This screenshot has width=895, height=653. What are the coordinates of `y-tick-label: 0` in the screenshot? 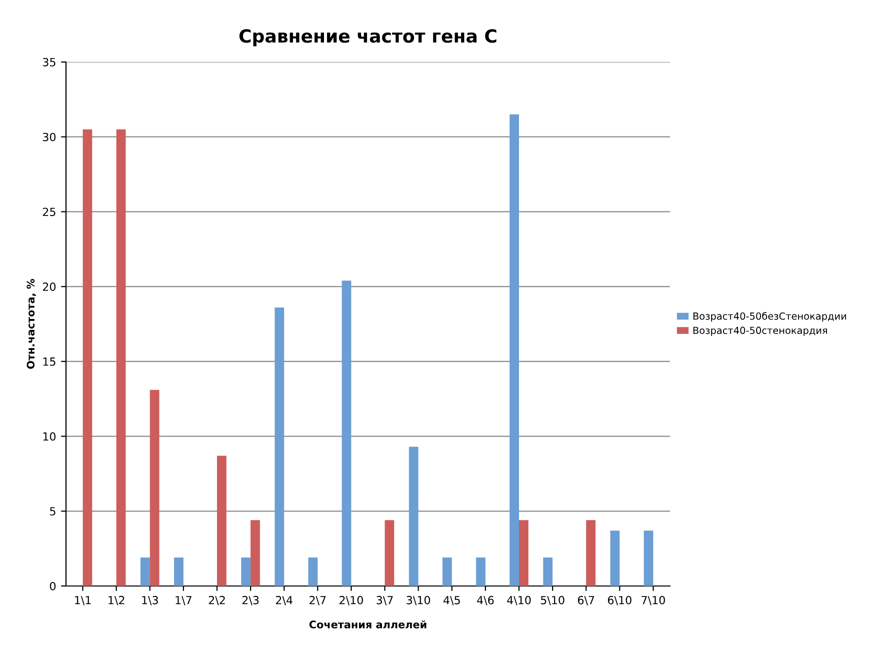 It's located at (53, 586).